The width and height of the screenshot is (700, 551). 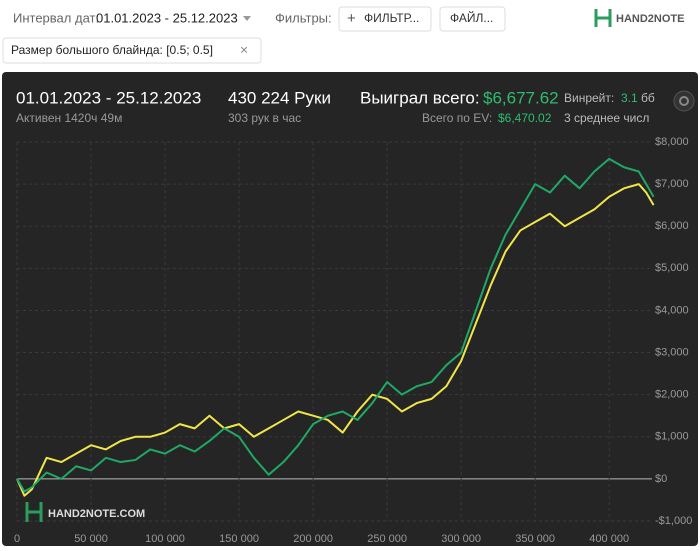 I want to click on x-tick-label: 400 000, so click(x=609, y=539).